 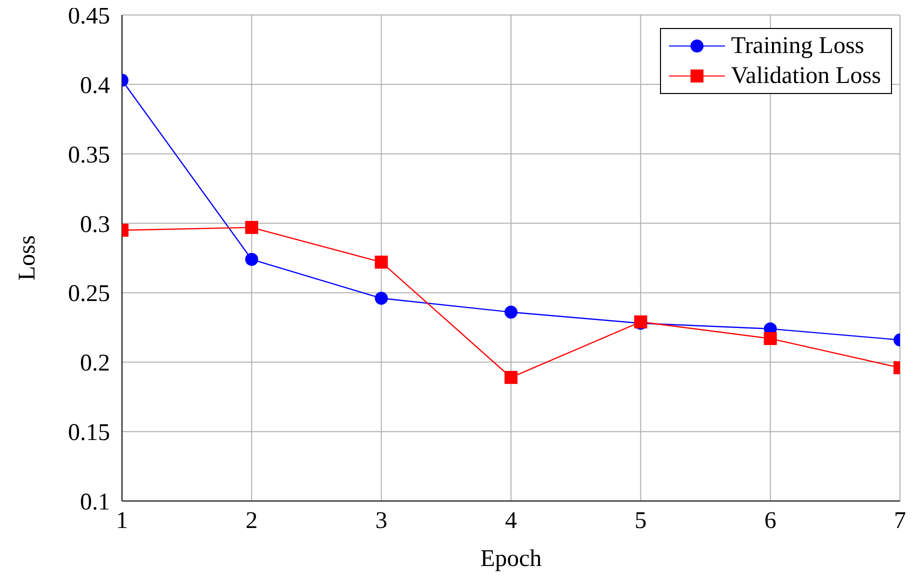 What do you see at coordinates (95, 363) in the screenshot?
I see `y-tick-label: 0.2` at bounding box center [95, 363].